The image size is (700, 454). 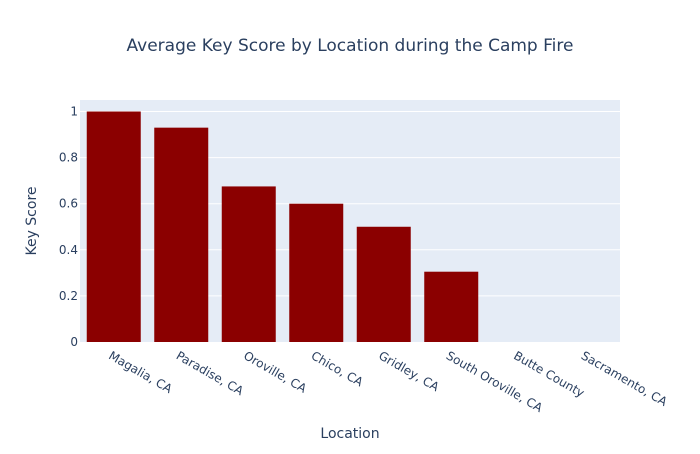 What do you see at coordinates (32, 220) in the screenshot?
I see `y-axis-title: Key Score` at bounding box center [32, 220].